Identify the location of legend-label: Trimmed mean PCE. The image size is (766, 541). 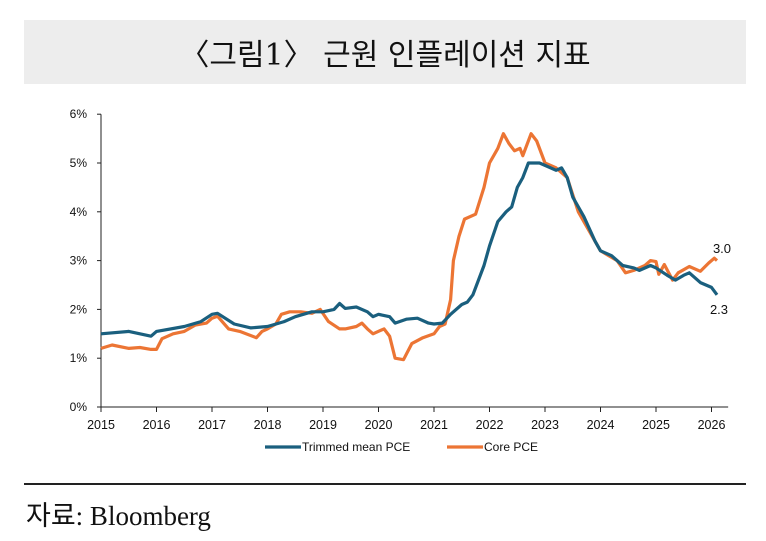
(356, 447).